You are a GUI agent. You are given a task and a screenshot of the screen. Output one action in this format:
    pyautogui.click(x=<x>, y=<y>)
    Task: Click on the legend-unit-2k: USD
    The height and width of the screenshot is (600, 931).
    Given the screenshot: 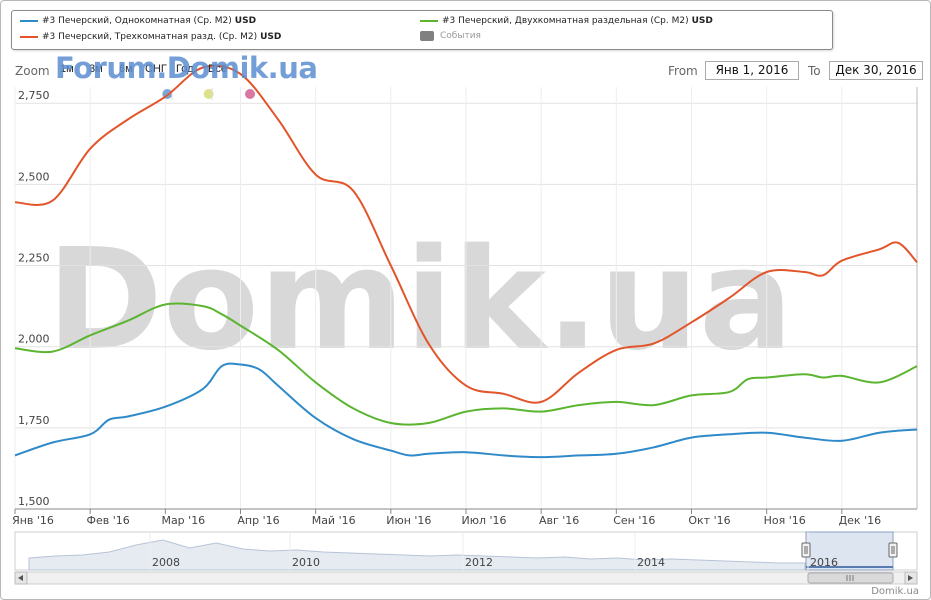 What is the action you would take?
    pyautogui.click(x=702, y=21)
    